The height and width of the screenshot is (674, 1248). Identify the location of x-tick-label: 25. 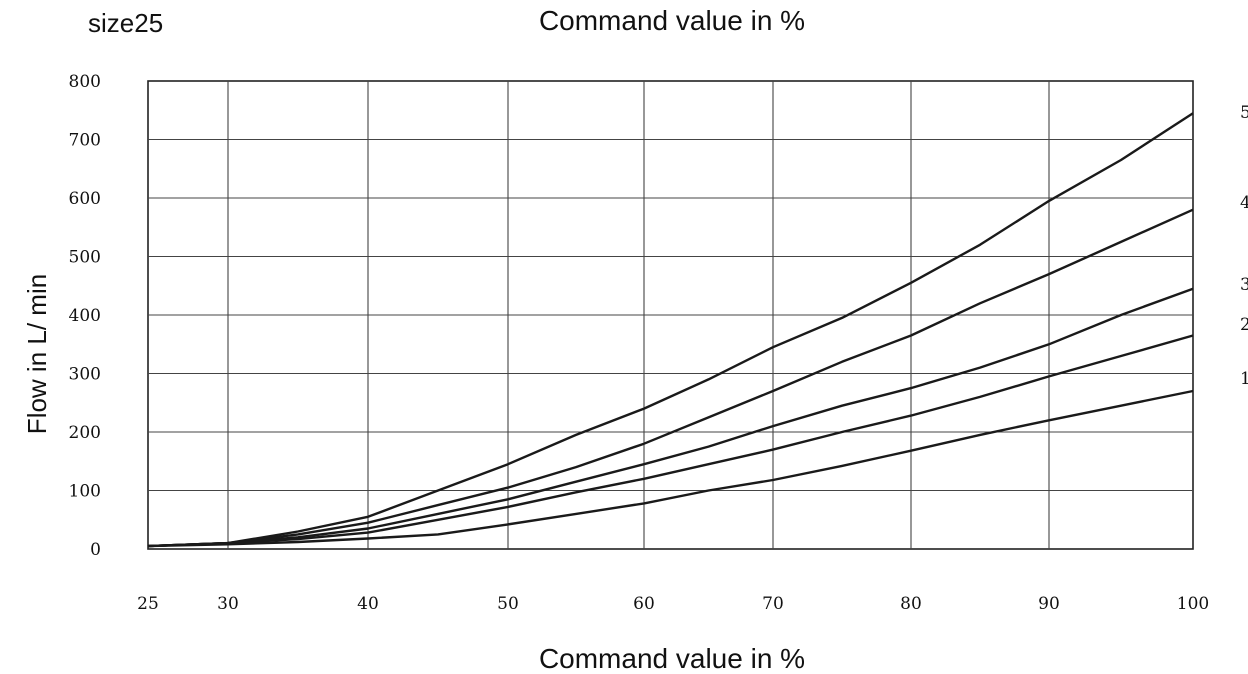
(148, 604).